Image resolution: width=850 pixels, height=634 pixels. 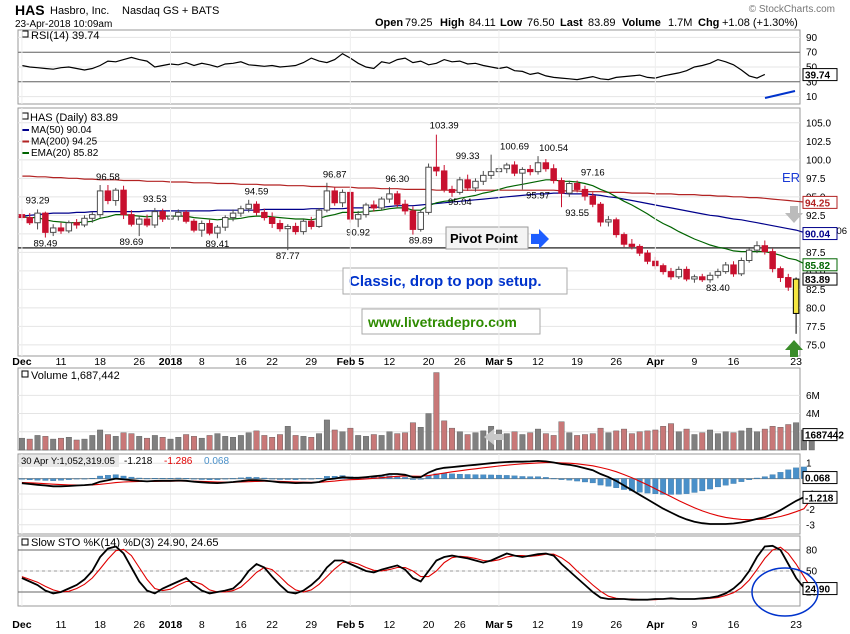 What do you see at coordinates (100, 362) in the screenshot?
I see `price-x-label: 18` at bounding box center [100, 362].